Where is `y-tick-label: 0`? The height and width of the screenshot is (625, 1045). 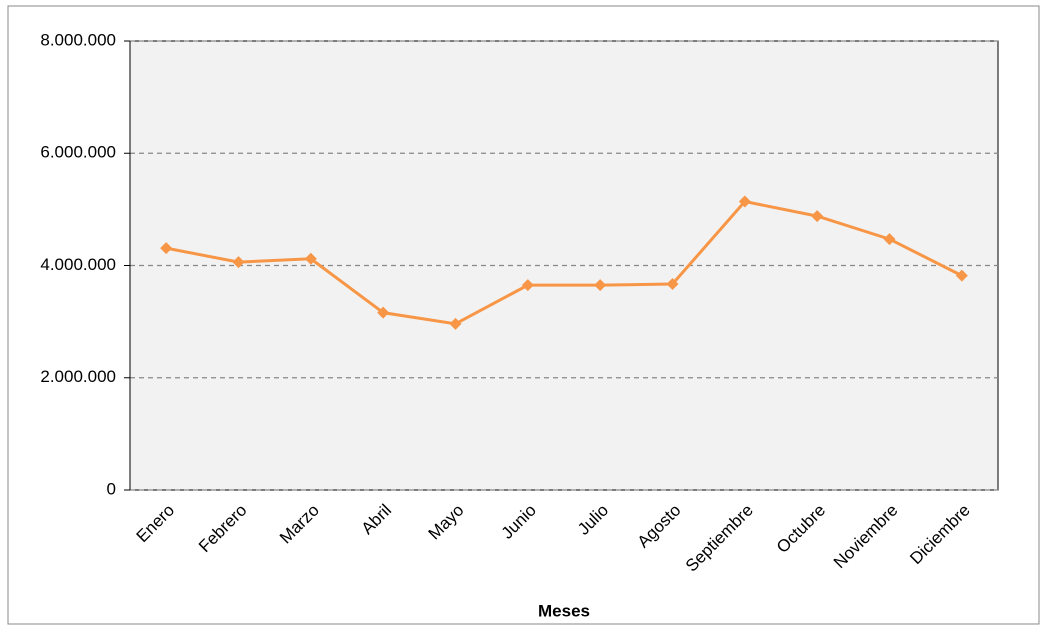
y-tick-label: 0 is located at coordinates (111, 488).